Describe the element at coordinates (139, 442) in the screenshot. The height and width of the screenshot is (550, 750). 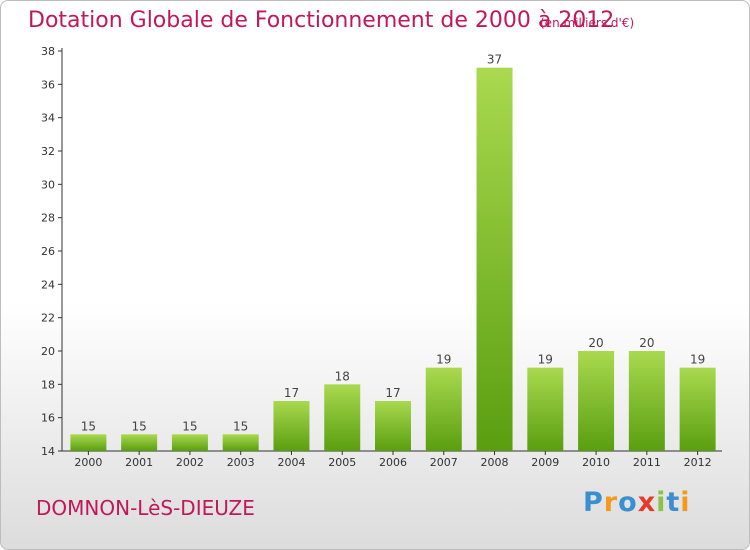
I see `bar-2001` at that location.